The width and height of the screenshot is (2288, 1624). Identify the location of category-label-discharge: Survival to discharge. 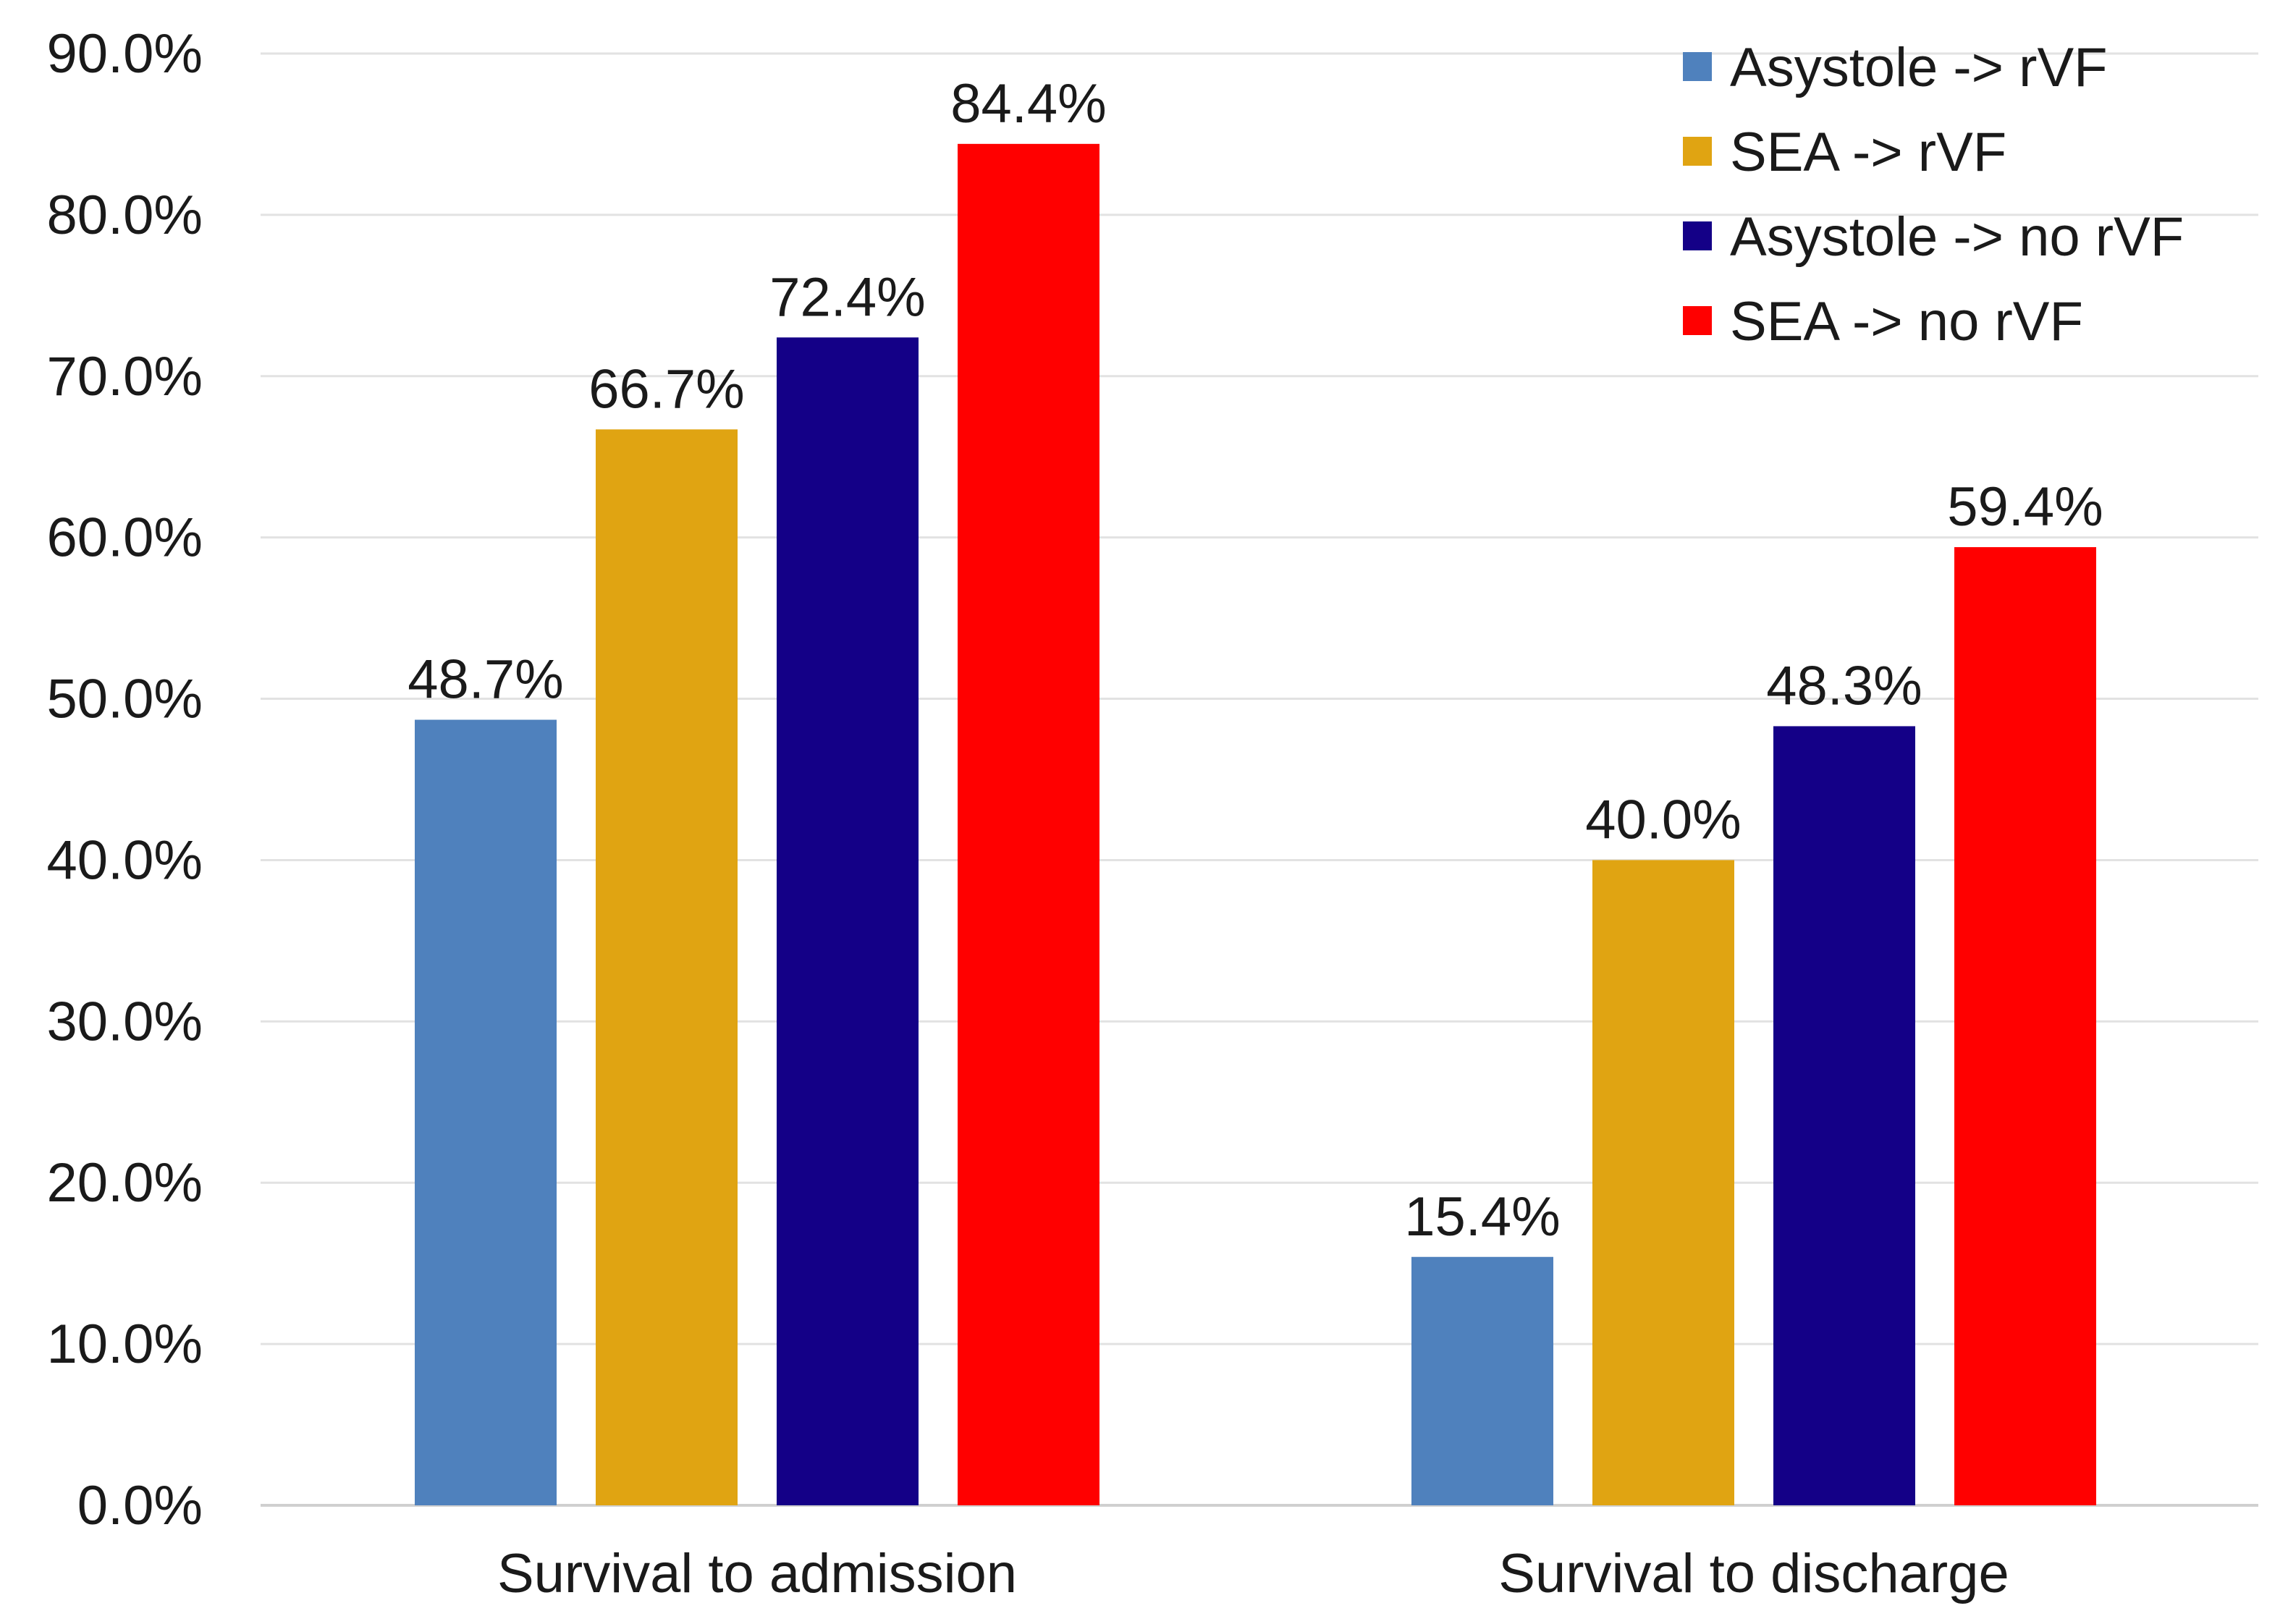
(1753, 1573).